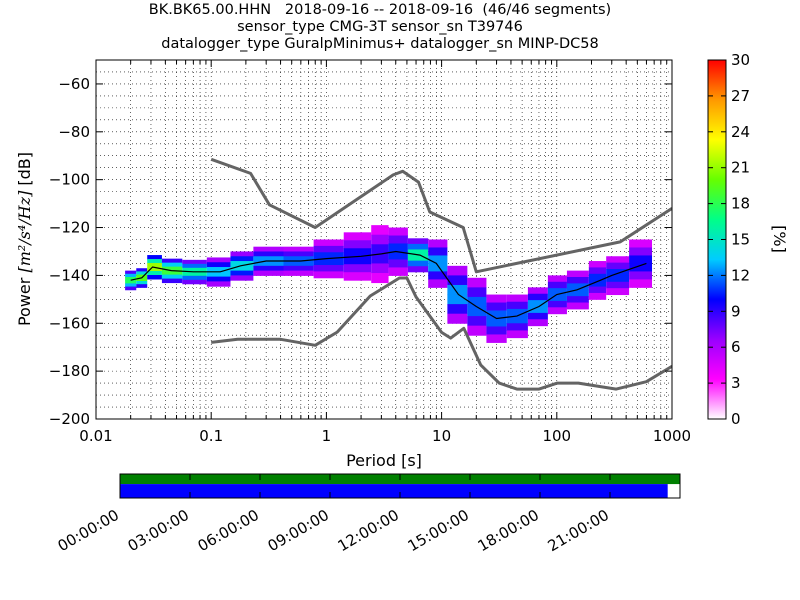 The image size is (800, 600). I want to click on x-tick-label: 0.1, so click(211, 436).